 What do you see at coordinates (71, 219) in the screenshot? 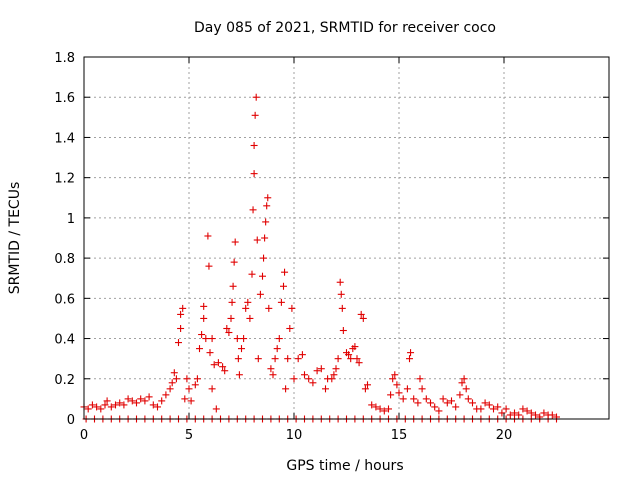
I see `y-tick-label: 1` at bounding box center [71, 219].